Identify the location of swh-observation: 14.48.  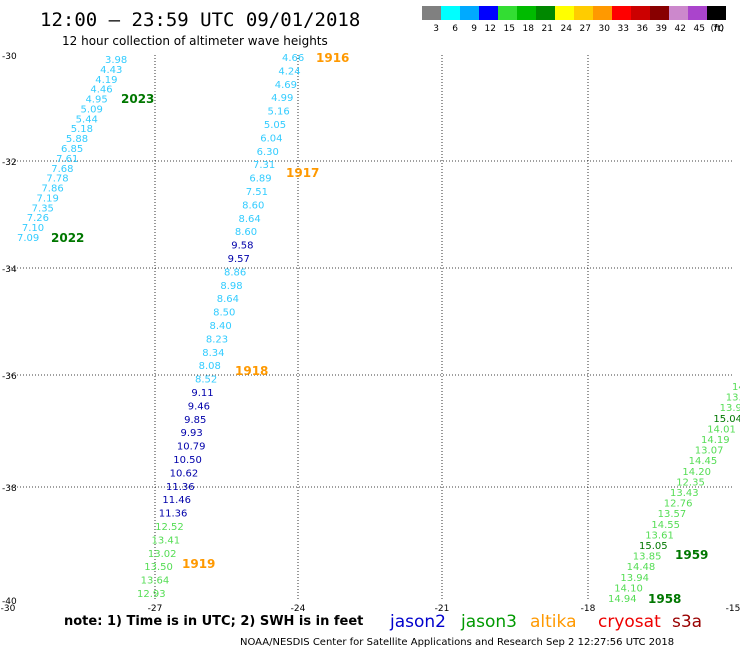
(641, 567).